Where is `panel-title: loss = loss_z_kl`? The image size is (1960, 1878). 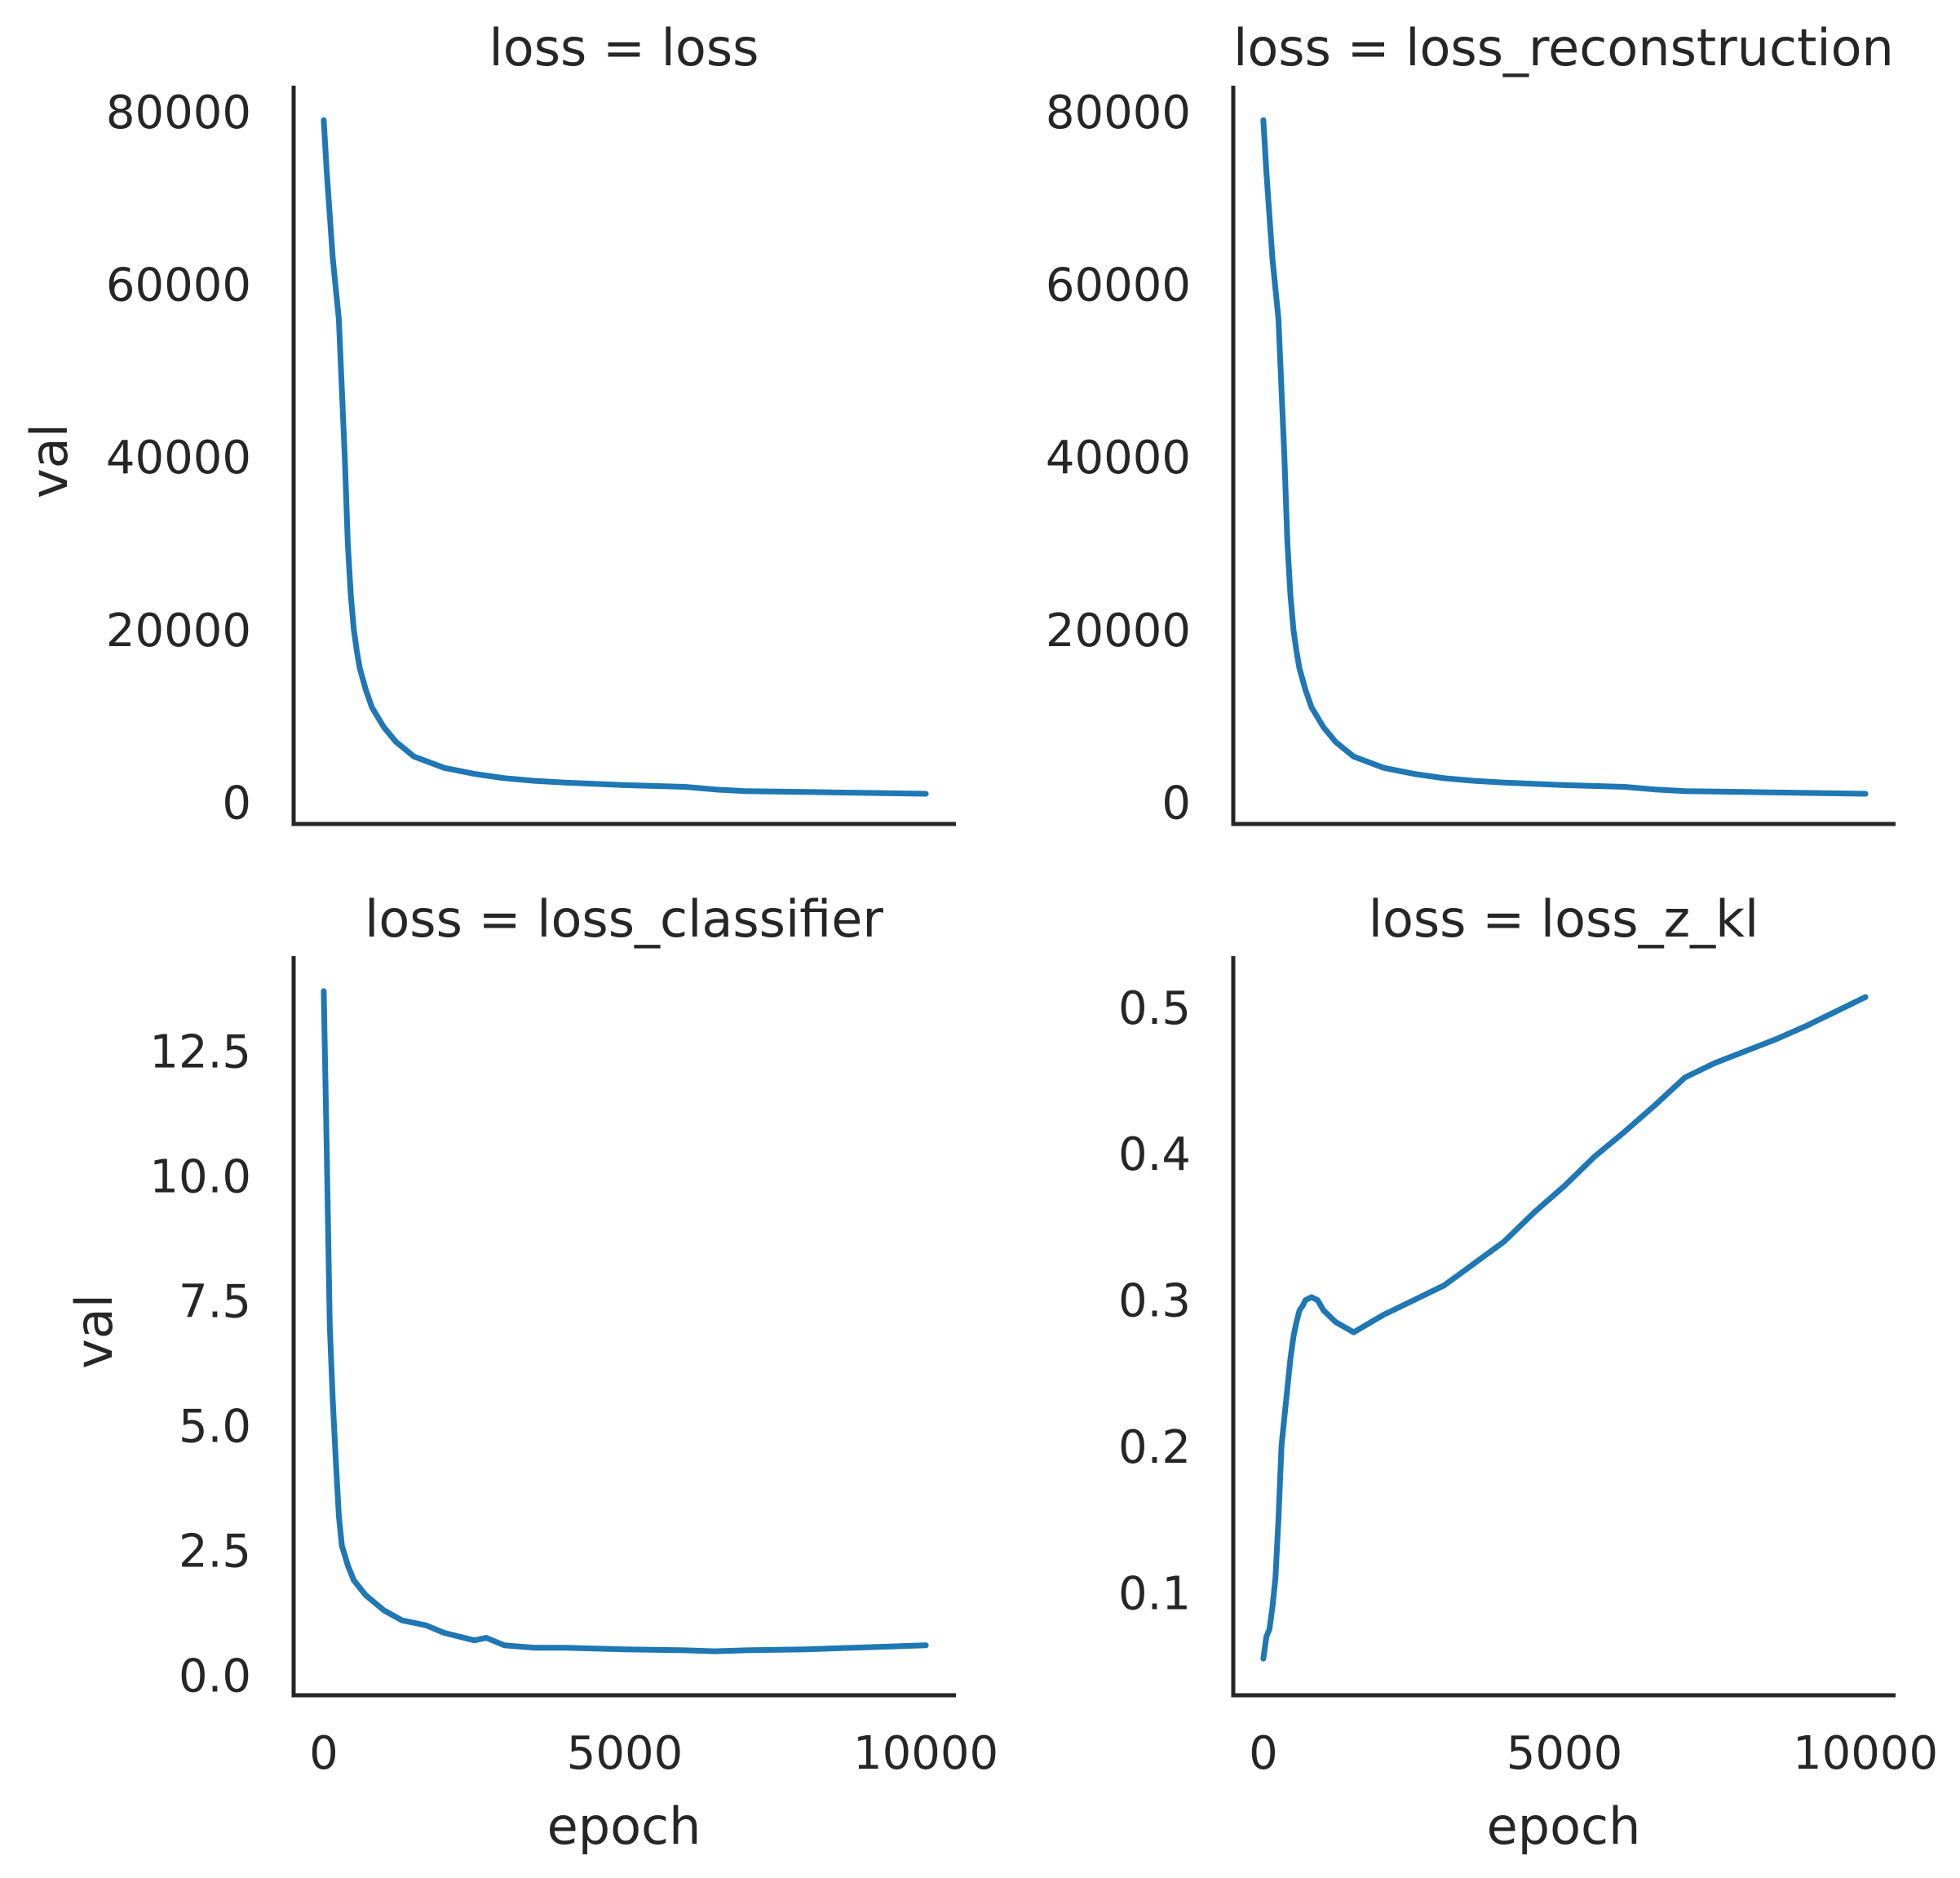
panel-title: loss = loss_z_kl is located at coordinates (1564, 919).